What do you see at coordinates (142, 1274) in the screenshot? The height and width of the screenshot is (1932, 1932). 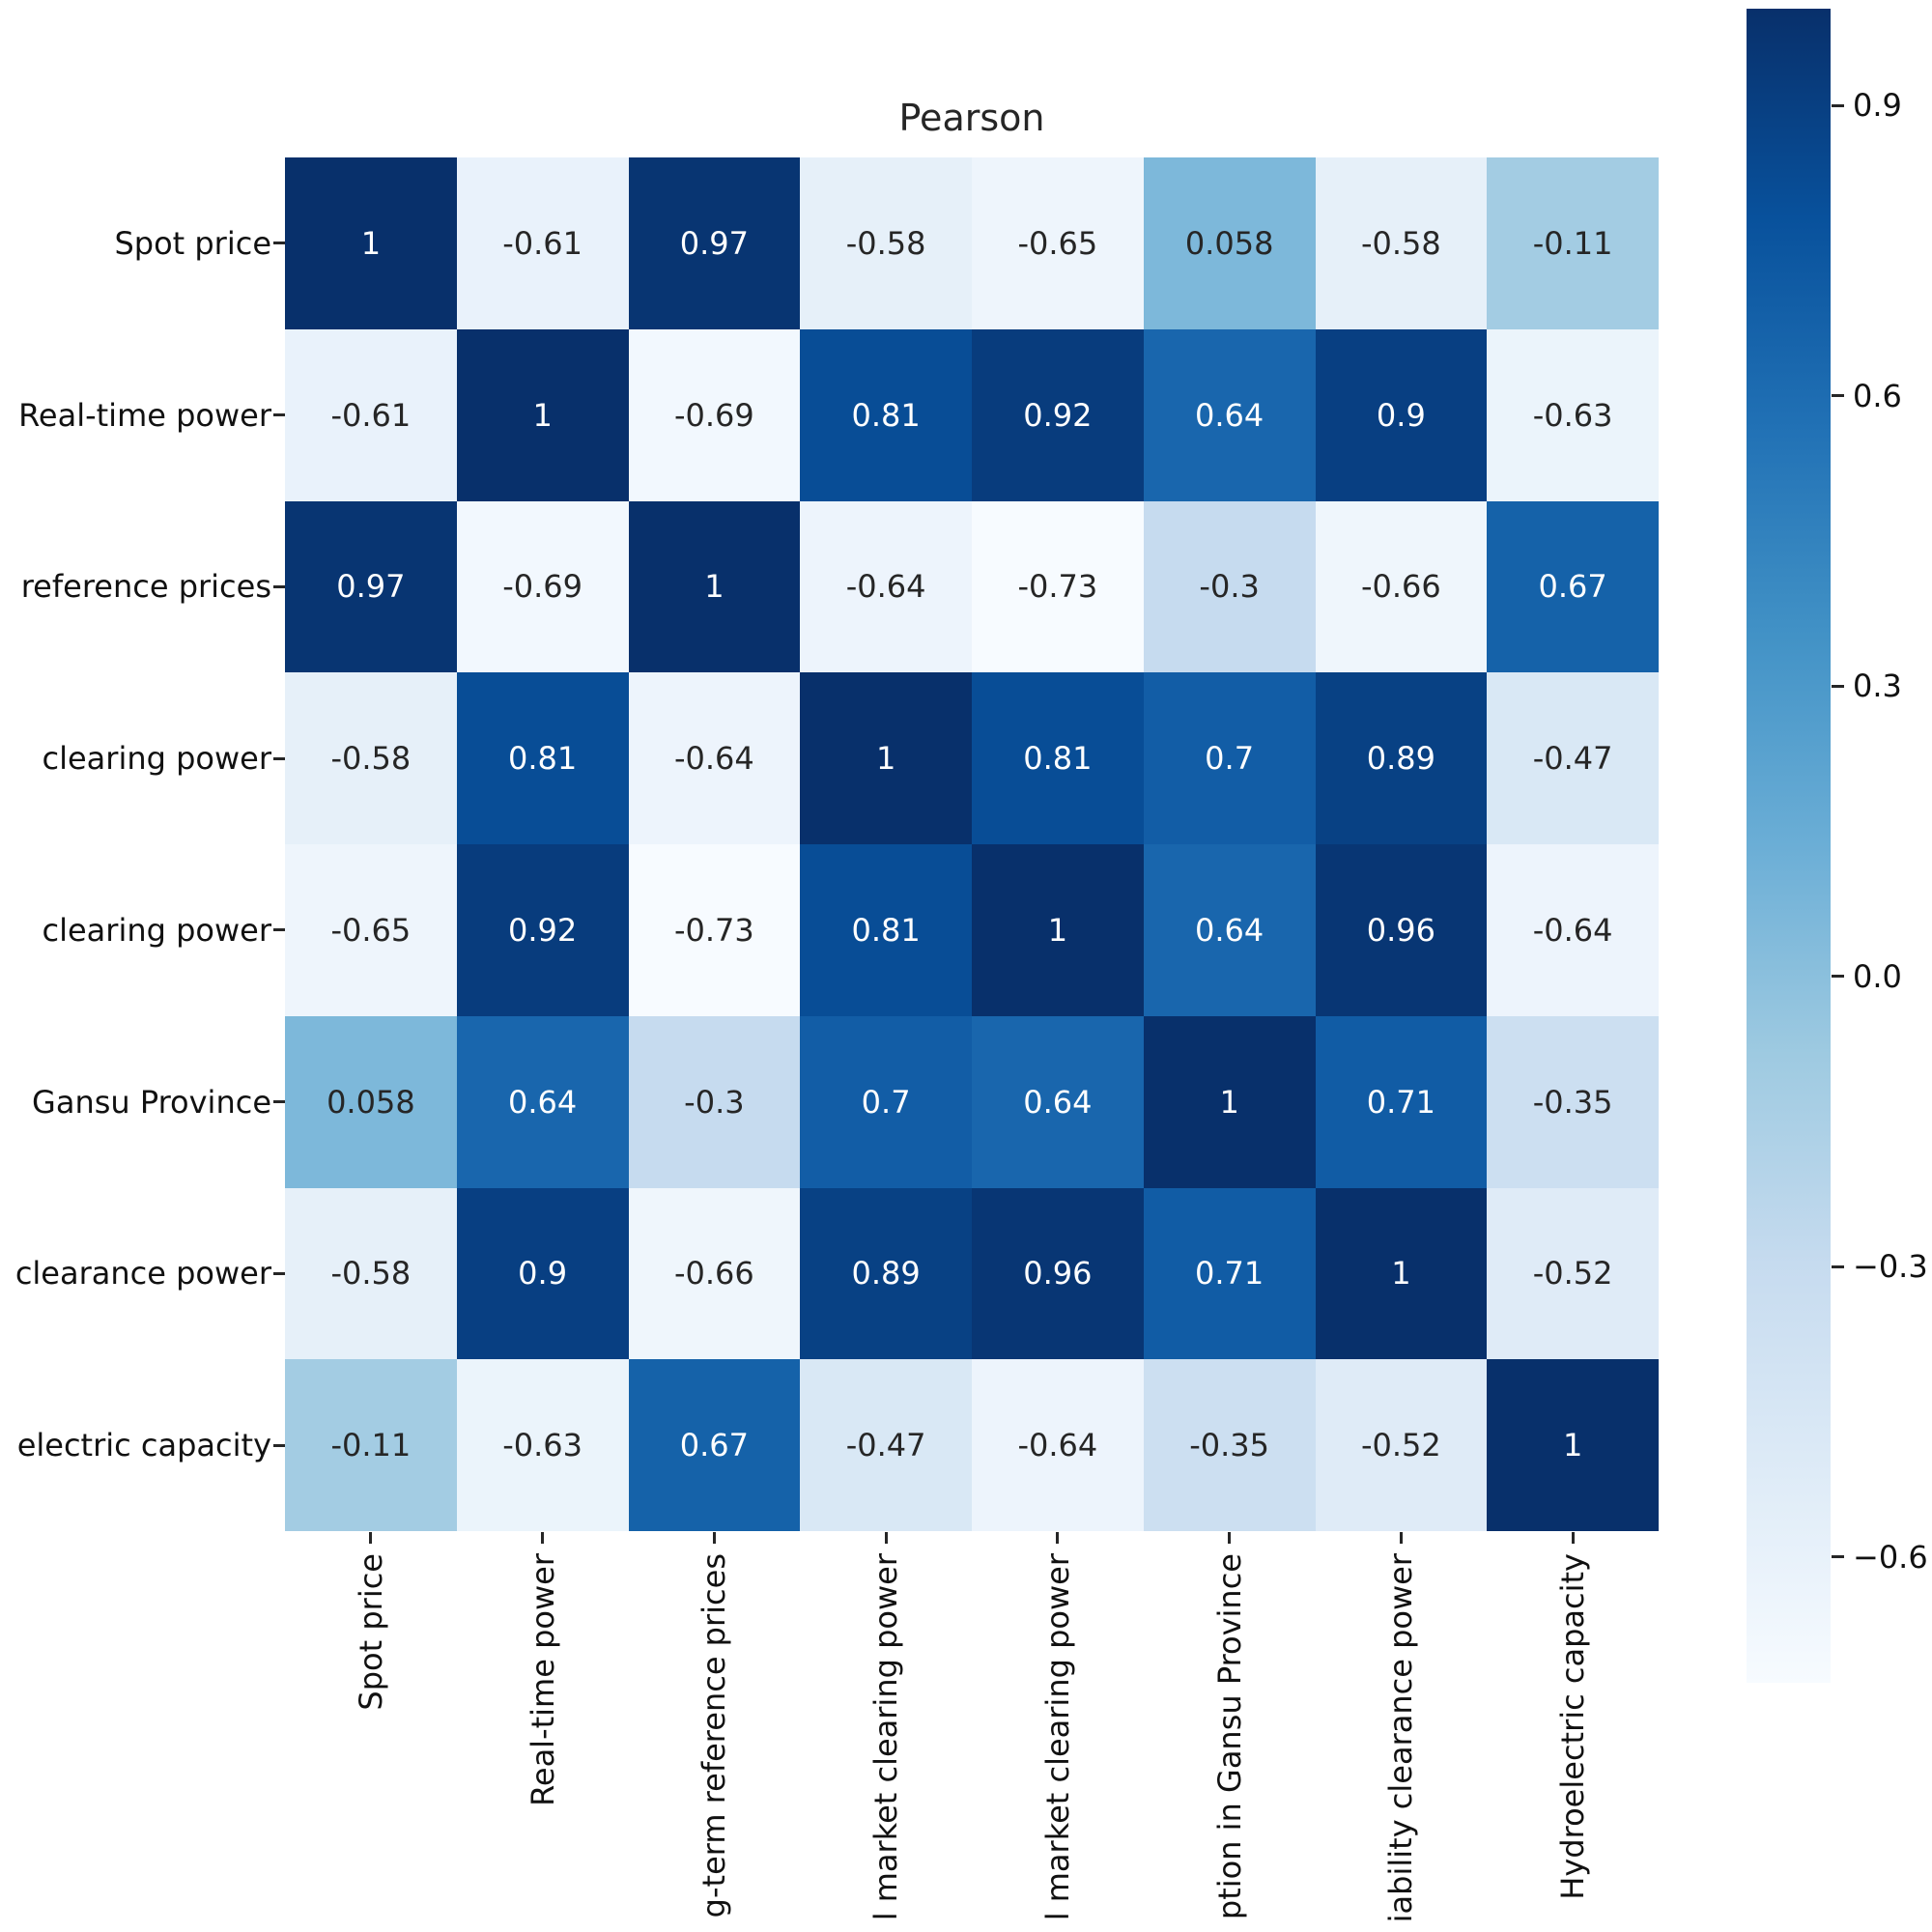 I see `row-label: clearance power` at bounding box center [142, 1274].